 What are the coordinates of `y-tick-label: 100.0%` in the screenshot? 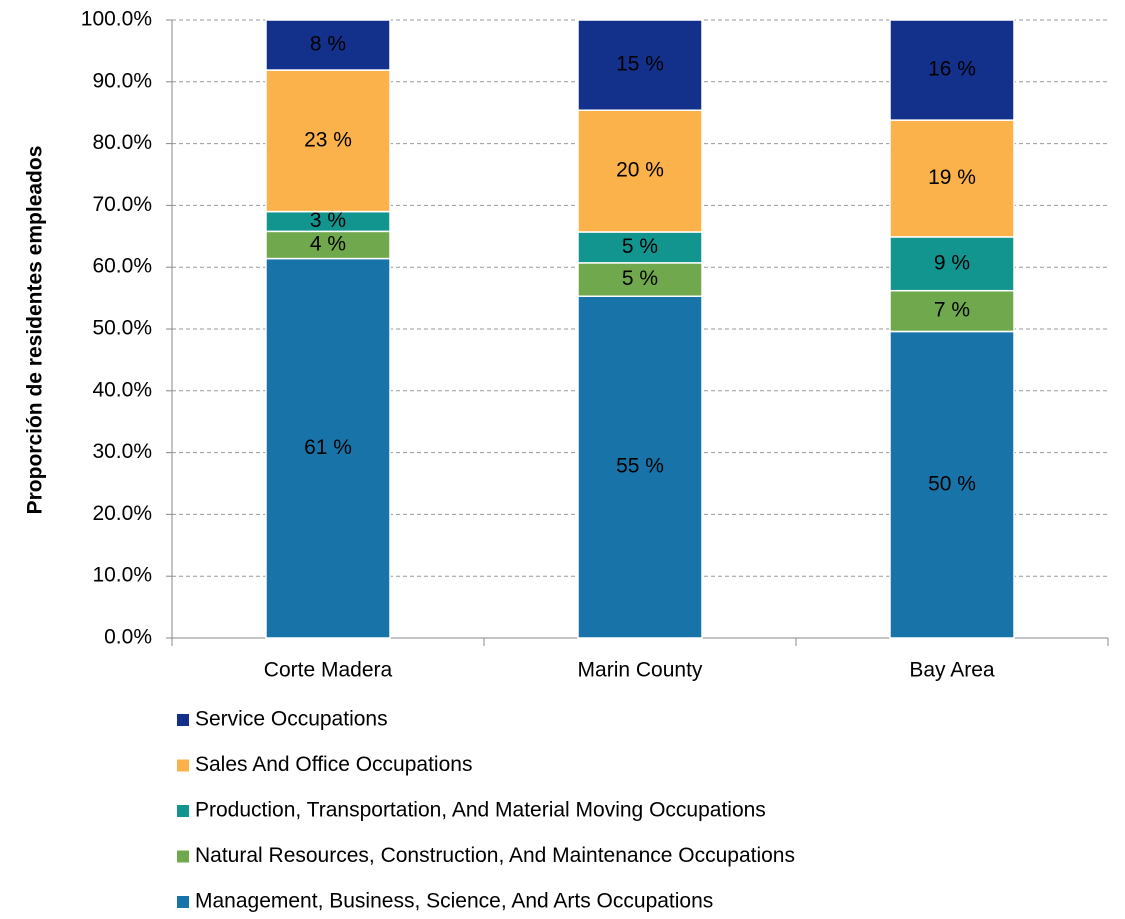 It's located at (116, 19).